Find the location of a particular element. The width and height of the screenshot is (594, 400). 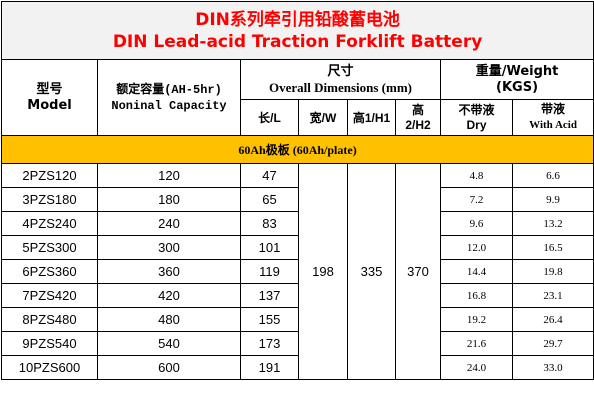

cell-model: 3PZS180 is located at coordinates (49, 199).